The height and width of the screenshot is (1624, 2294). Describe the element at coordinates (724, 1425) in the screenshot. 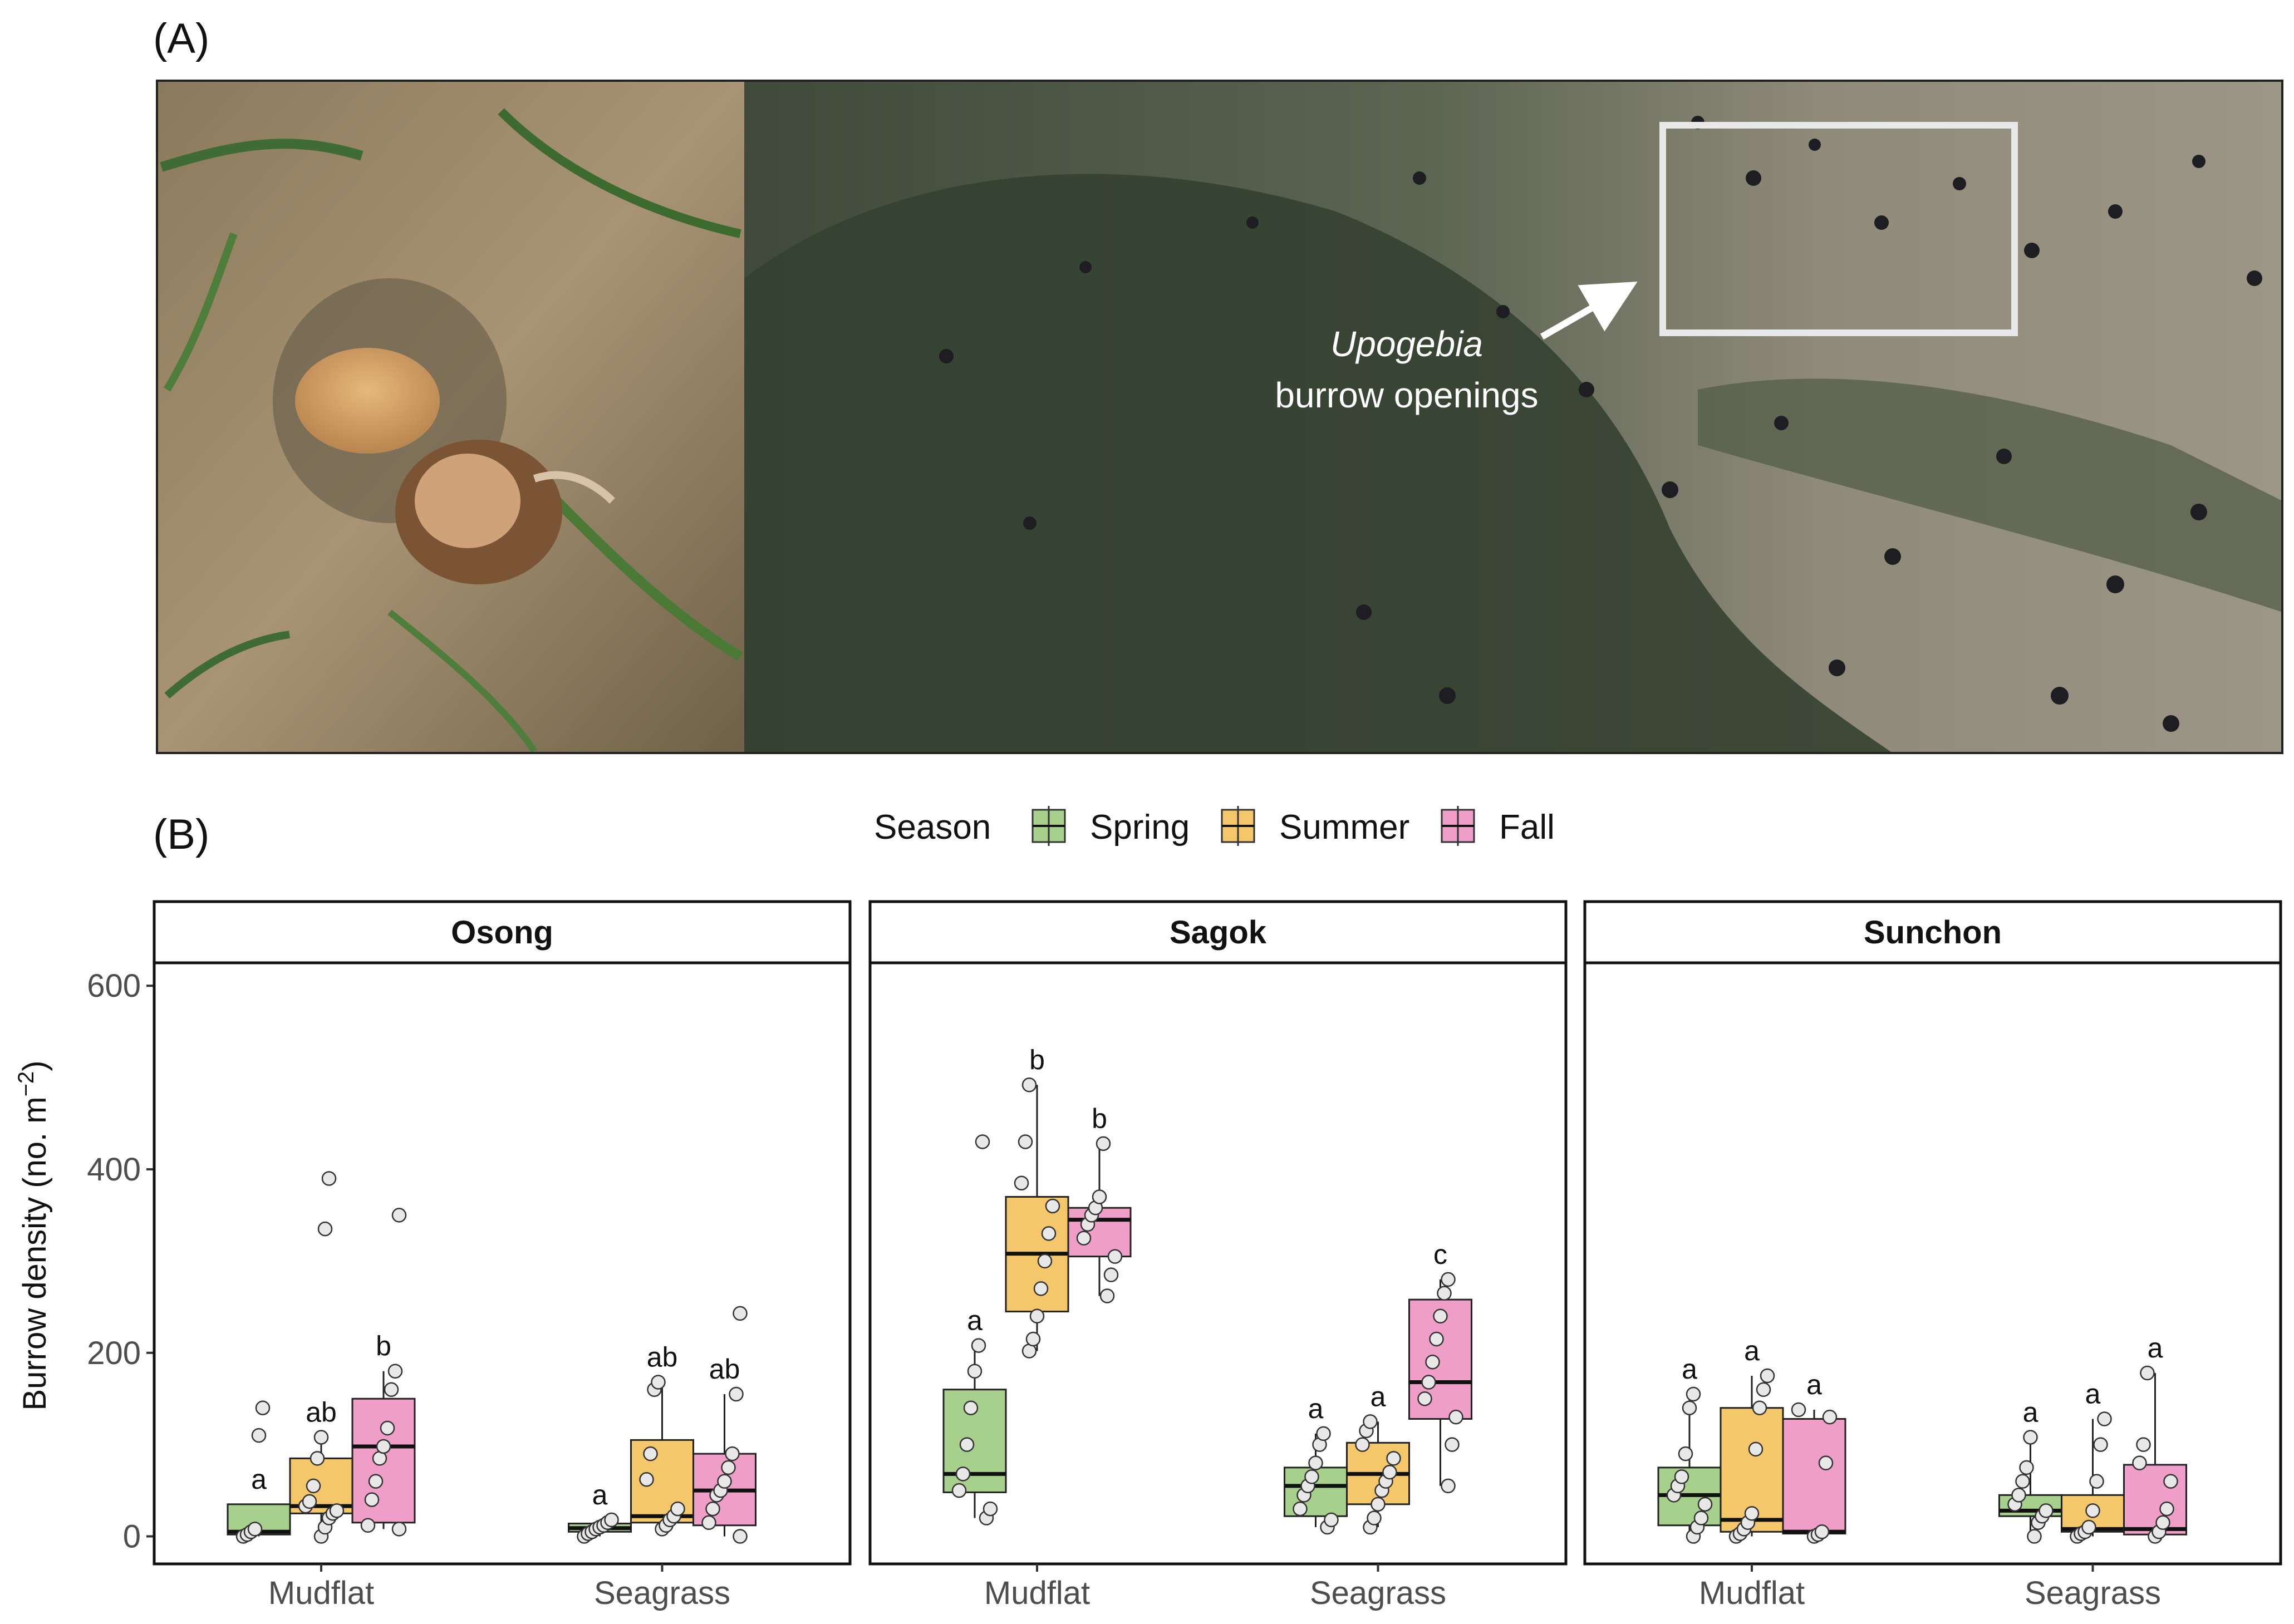

I see `box-seagrass-fall: ab` at that location.